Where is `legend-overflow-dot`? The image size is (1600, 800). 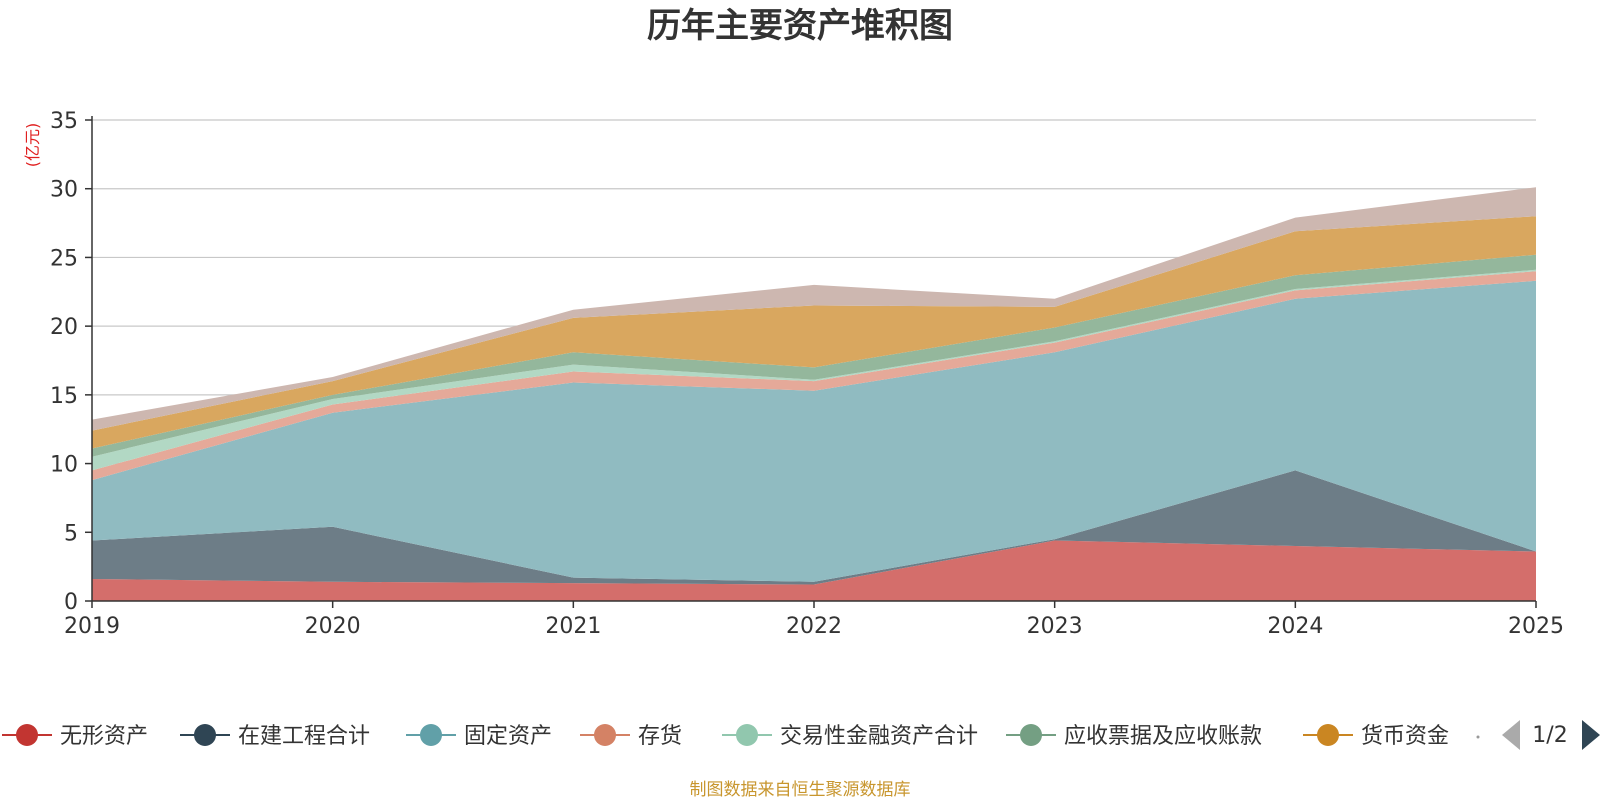 legend-overflow-dot is located at coordinates (1478, 737).